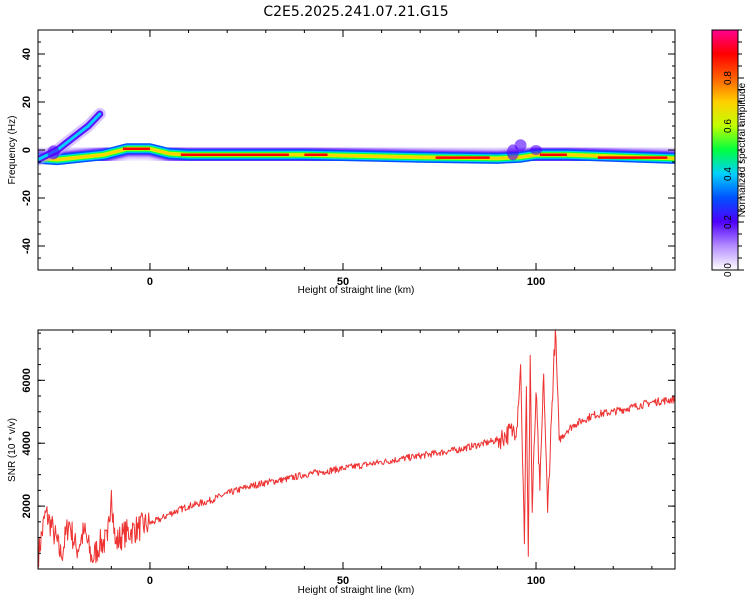  I want to click on colorbar-label: Normalized spectral amplitude, so click(742, 149).